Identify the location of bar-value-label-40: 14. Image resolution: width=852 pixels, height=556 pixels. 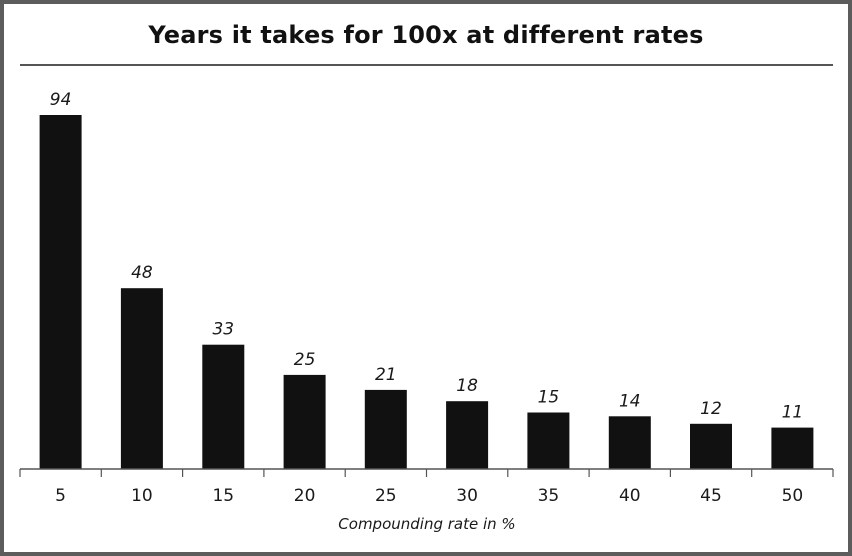
(630, 401).